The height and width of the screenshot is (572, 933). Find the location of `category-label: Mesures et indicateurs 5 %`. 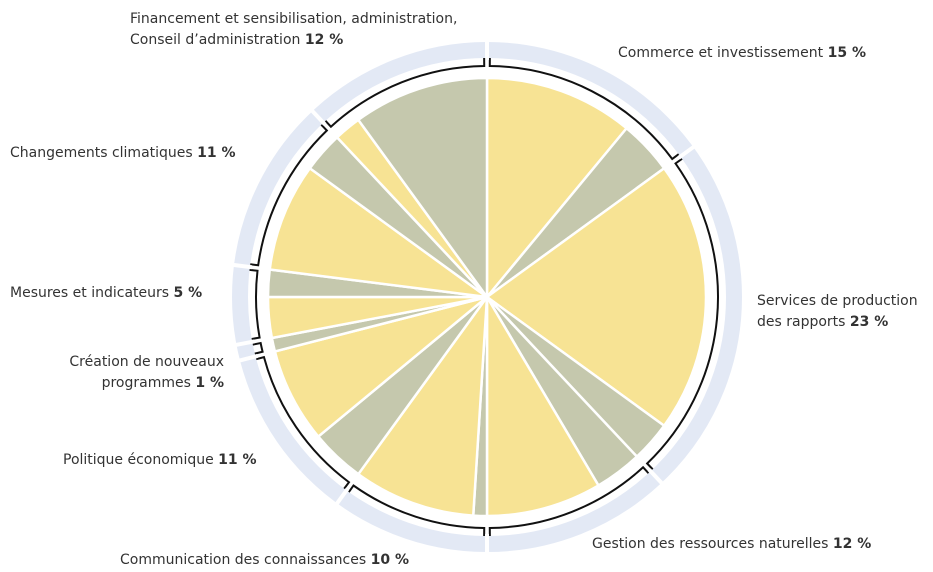

category-label: Mesures et indicateurs 5 % is located at coordinates (106, 293).